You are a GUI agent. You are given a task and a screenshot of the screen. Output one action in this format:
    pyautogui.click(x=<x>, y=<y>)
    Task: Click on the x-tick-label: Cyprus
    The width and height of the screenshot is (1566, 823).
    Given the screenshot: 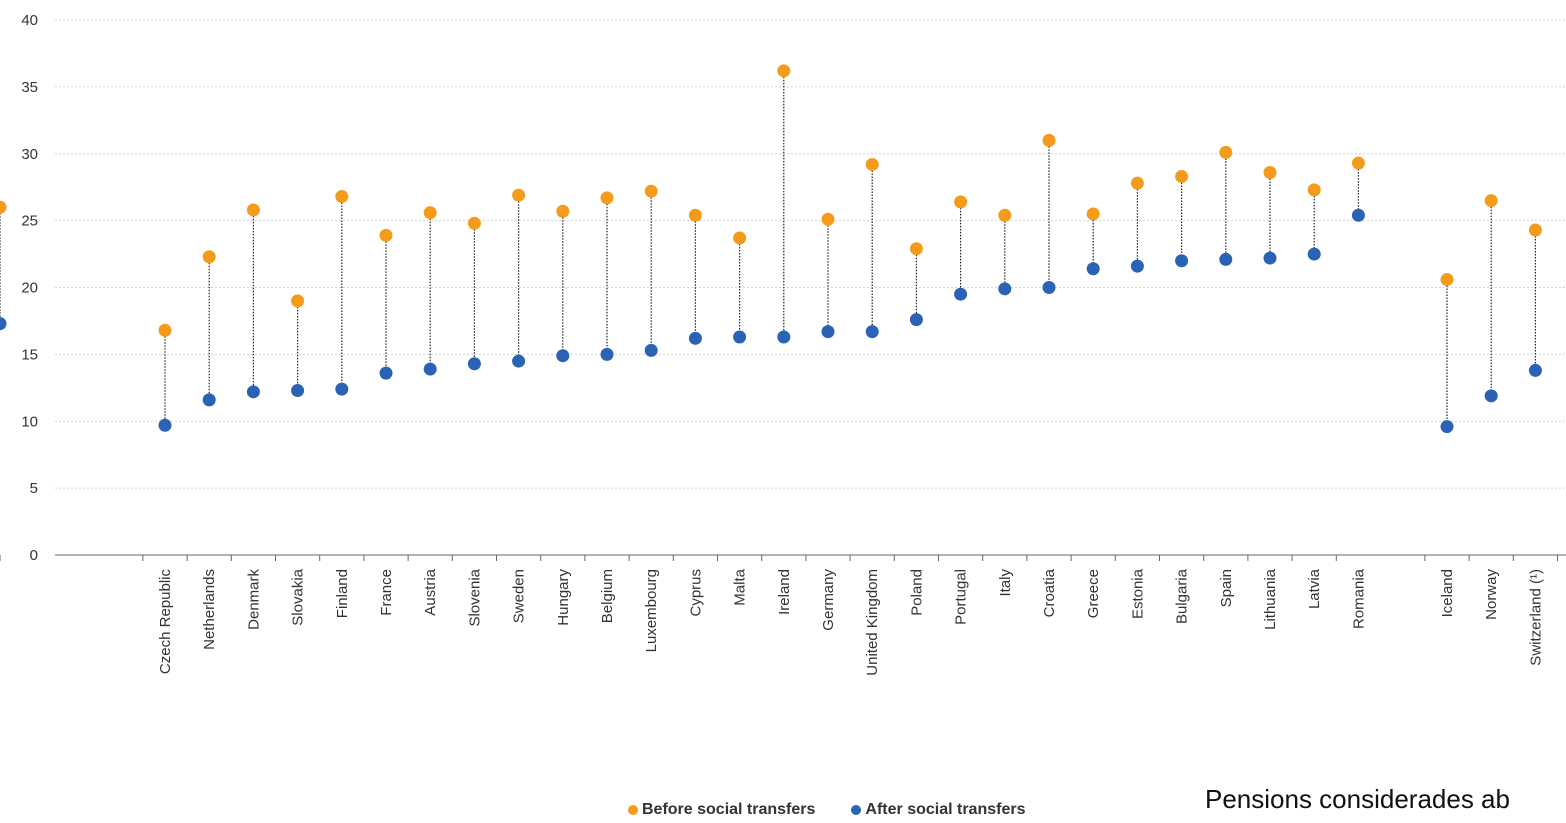 What is the action you would take?
    pyautogui.click(x=695, y=593)
    